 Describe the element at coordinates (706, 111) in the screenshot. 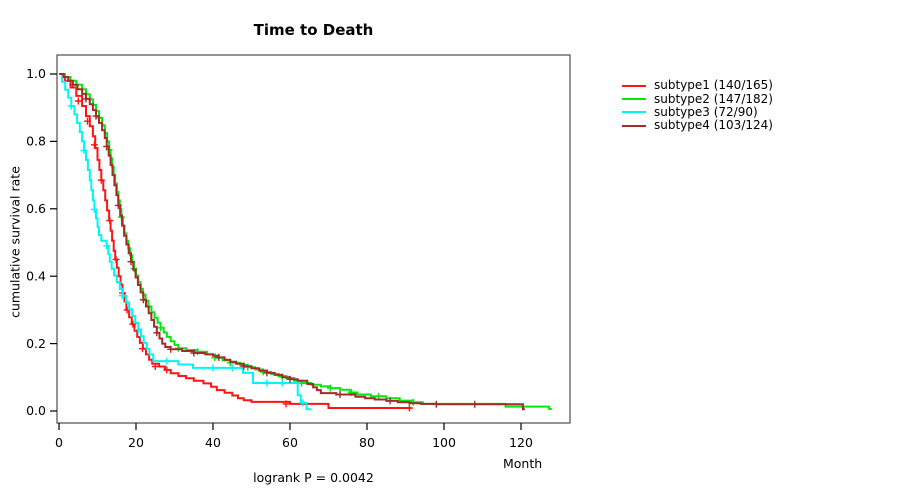

I see `legend-label: subtype3 (72/90)` at that location.